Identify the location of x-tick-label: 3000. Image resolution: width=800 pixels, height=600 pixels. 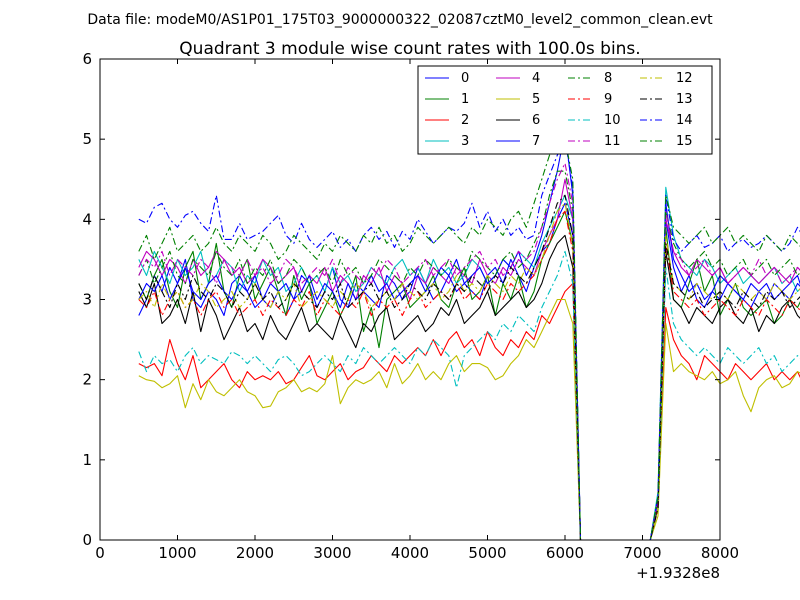
(332, 553).